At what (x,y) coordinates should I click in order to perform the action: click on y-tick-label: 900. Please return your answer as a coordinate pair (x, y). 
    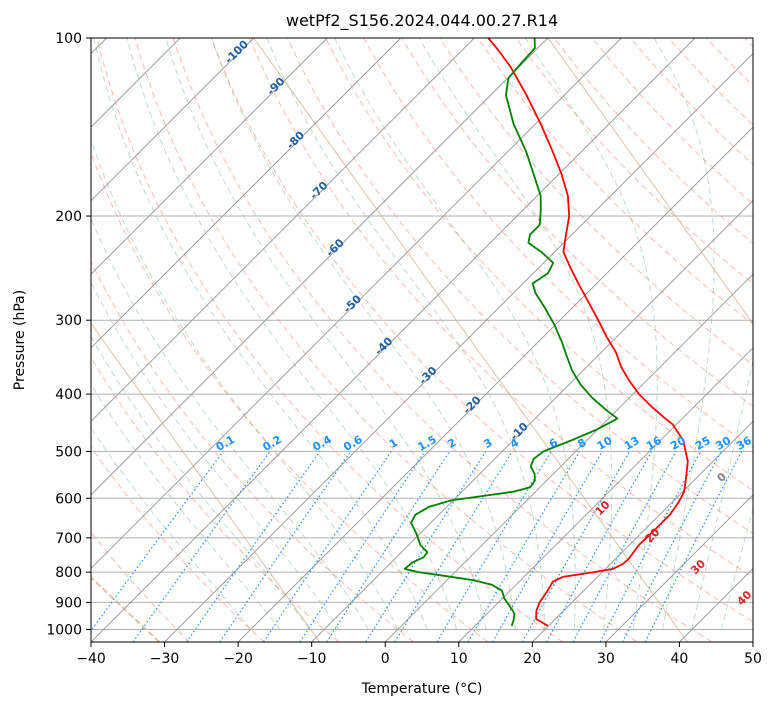
    Looking at the image, I should click on (68, 603).